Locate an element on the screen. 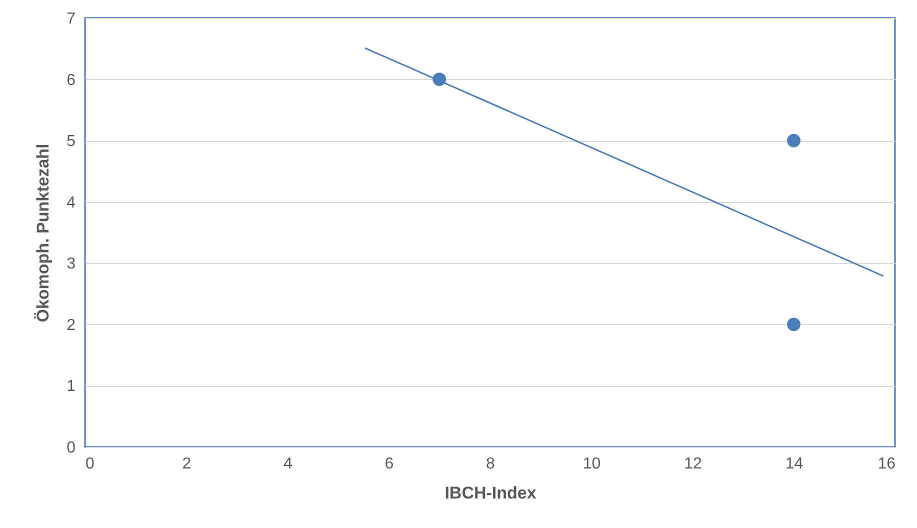  x-tick-label: 16 is located at coordinates (887, 464).